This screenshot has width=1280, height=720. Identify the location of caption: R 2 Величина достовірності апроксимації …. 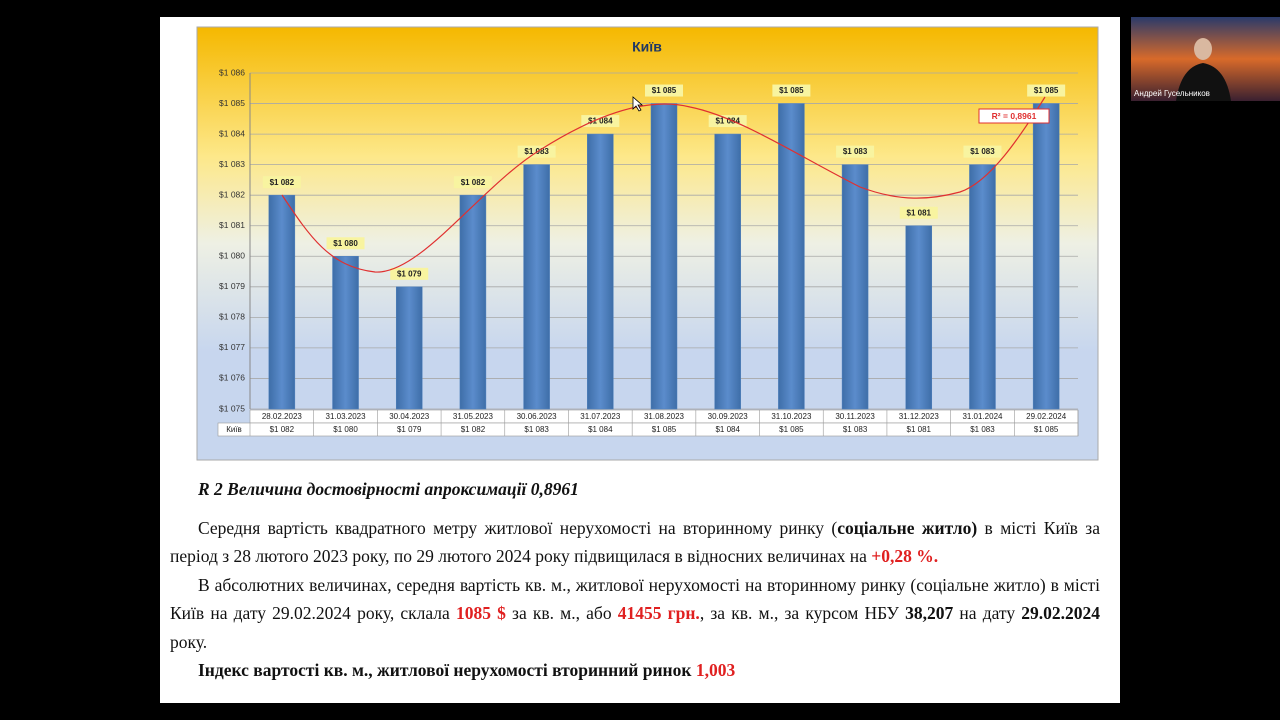
(388, 489).